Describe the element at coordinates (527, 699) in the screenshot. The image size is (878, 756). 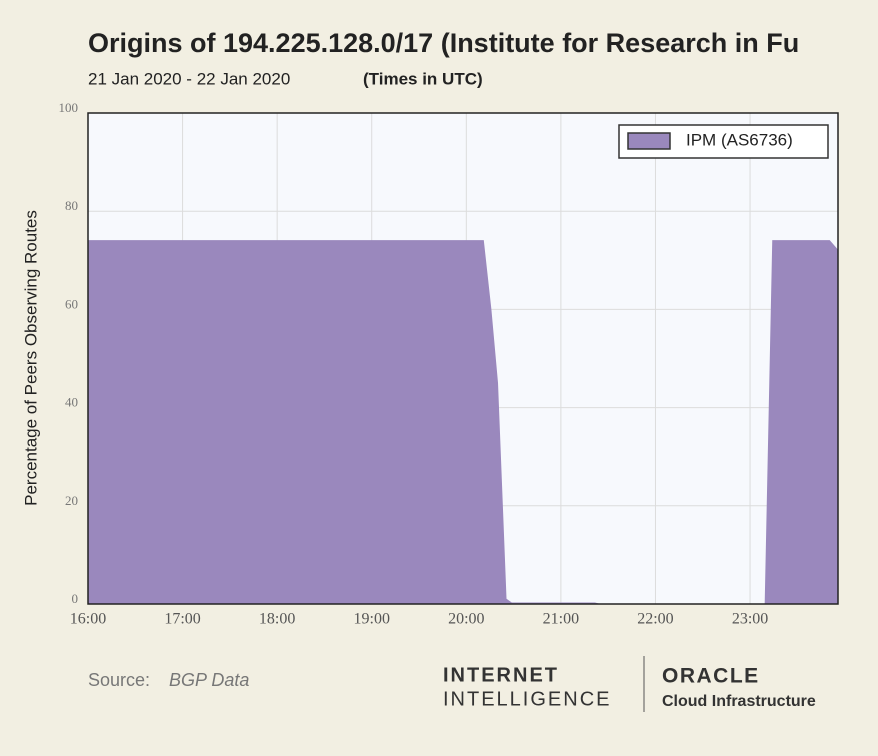
I see `logo-text: INTELLIGENCE` at that location.